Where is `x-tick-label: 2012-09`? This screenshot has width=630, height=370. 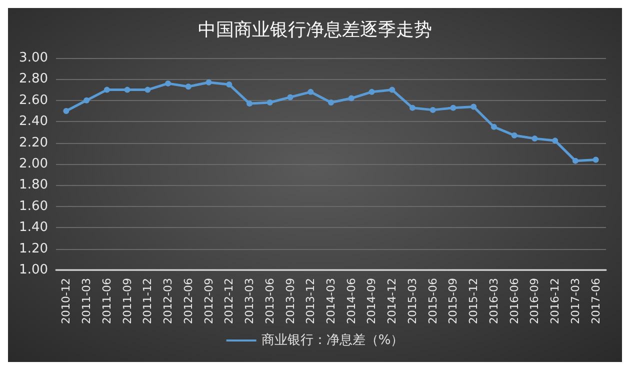 x-tick-label: 2012-09 is located at coordinates (209, 301).